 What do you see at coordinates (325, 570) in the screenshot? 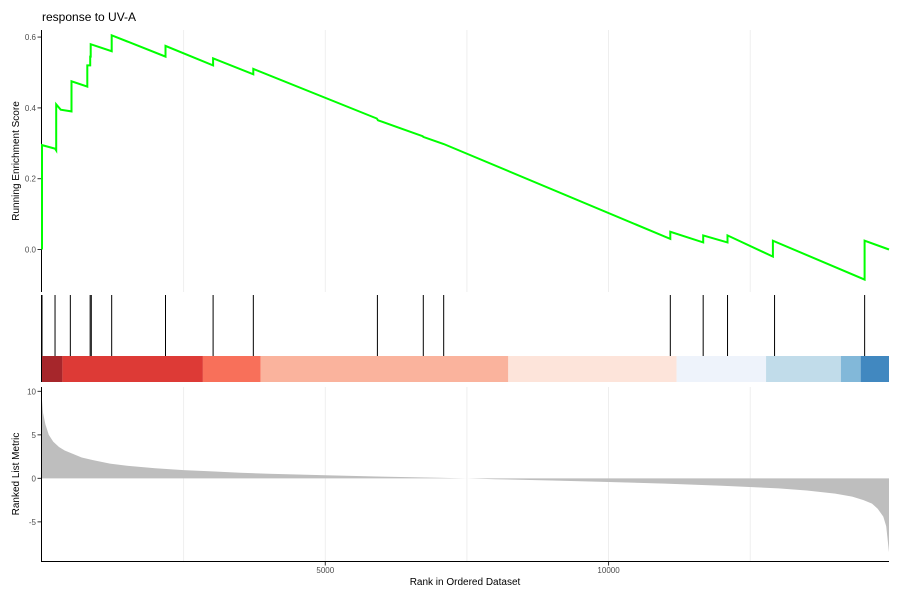
I see `ranked-x-tick-label: 5000` at bounding box center [325, 570].